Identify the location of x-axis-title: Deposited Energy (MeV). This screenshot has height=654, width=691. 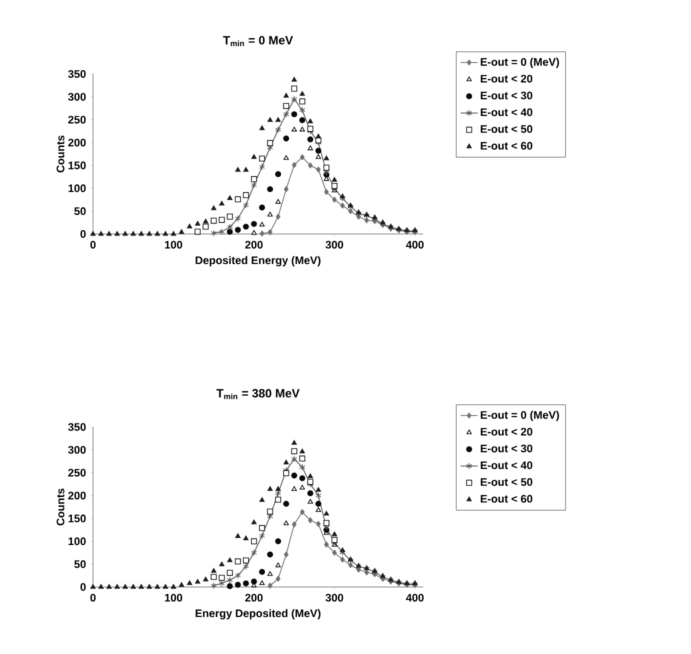
(258, 261).